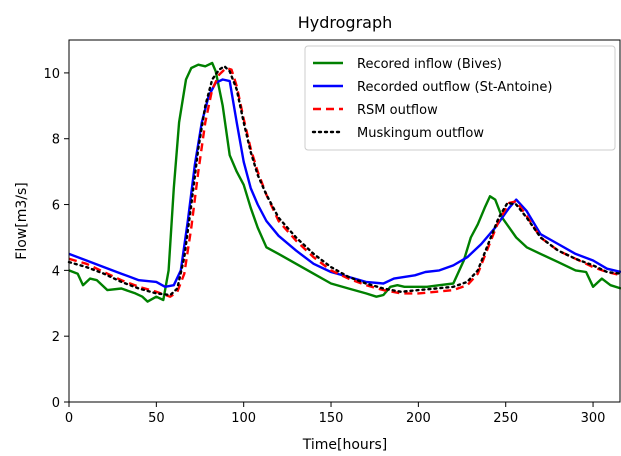 This screenshot has height=456, width=621. I want to click on y-tick-label: 6, so click(56, 206).